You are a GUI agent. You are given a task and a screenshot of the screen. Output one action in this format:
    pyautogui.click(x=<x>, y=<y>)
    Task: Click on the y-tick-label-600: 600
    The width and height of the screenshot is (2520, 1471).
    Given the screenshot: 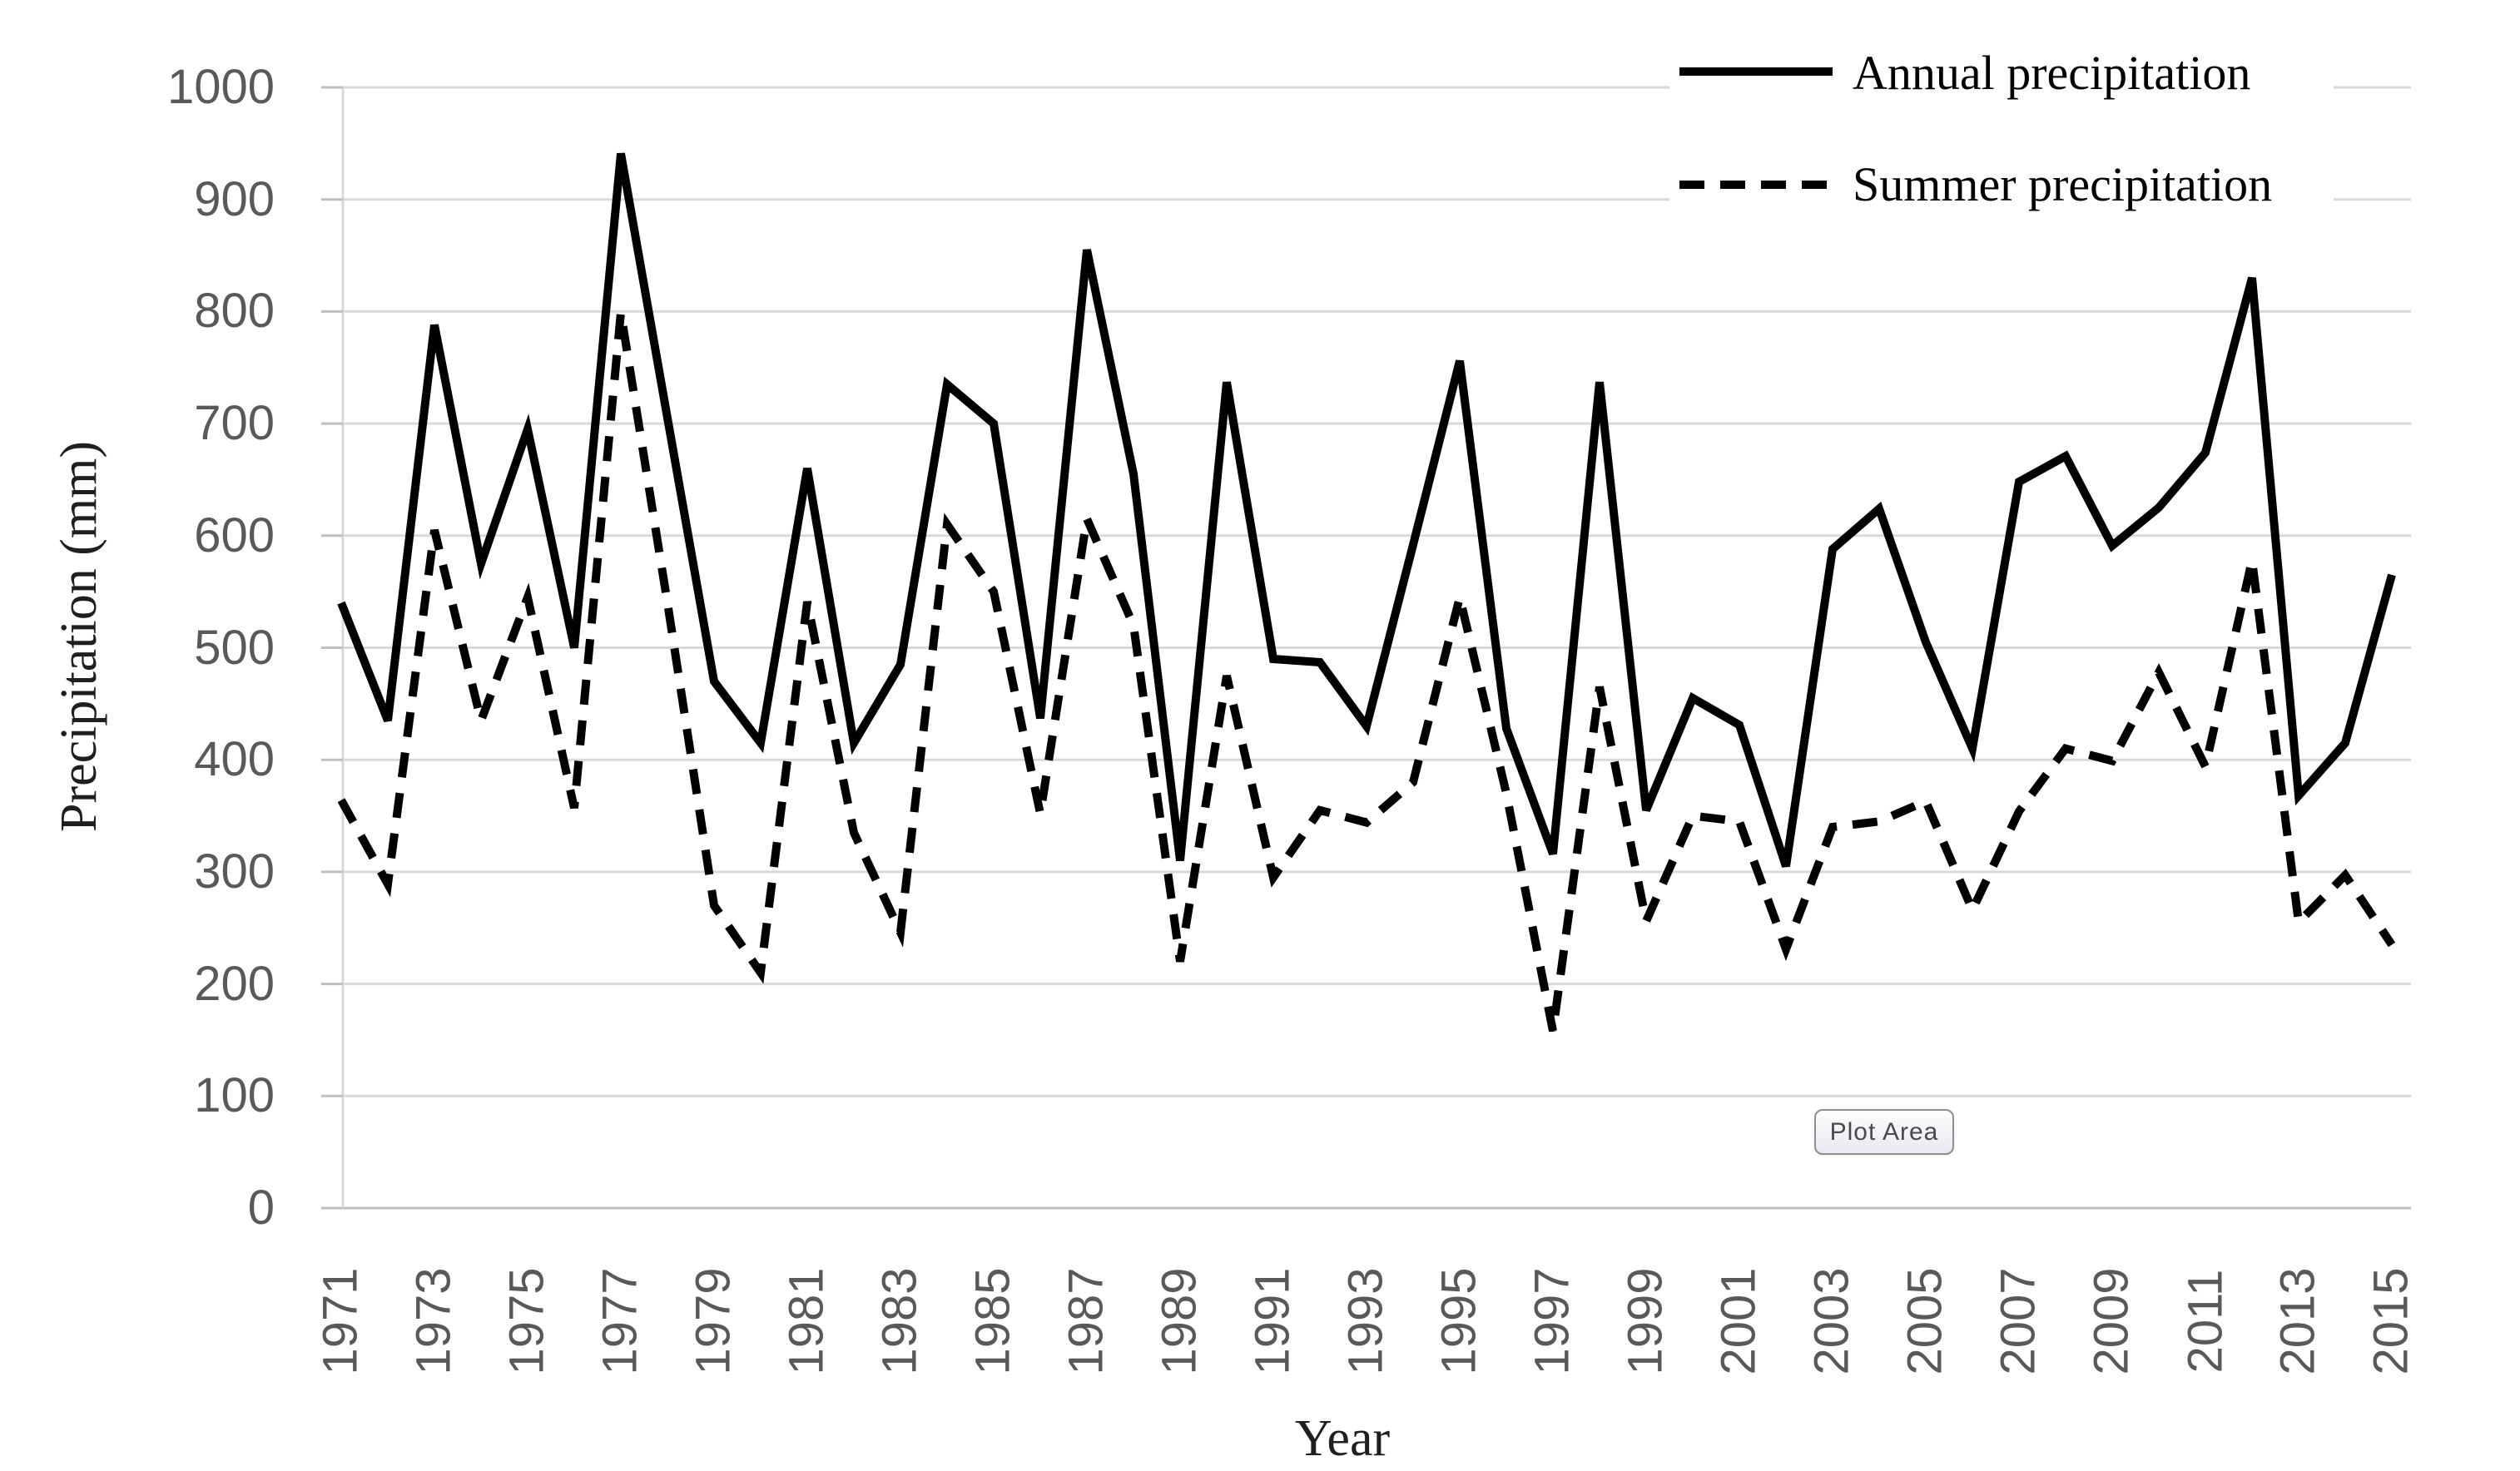 What is the action you would take?
    pyautogui.click(x=234, y=535)
    